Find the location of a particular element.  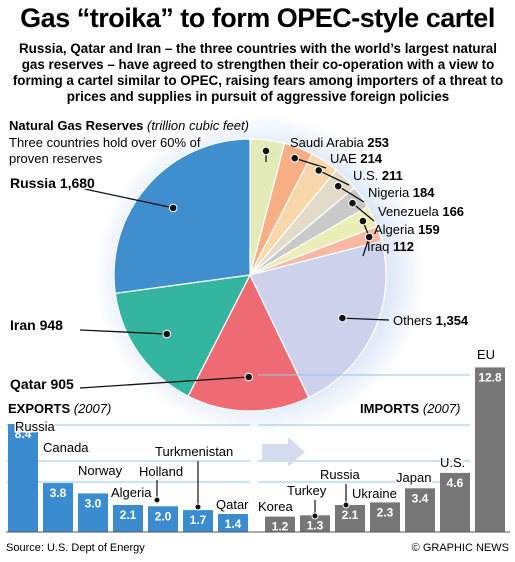

imports-heading: IMPORTS (2007) is located at coordinates (410, 408).